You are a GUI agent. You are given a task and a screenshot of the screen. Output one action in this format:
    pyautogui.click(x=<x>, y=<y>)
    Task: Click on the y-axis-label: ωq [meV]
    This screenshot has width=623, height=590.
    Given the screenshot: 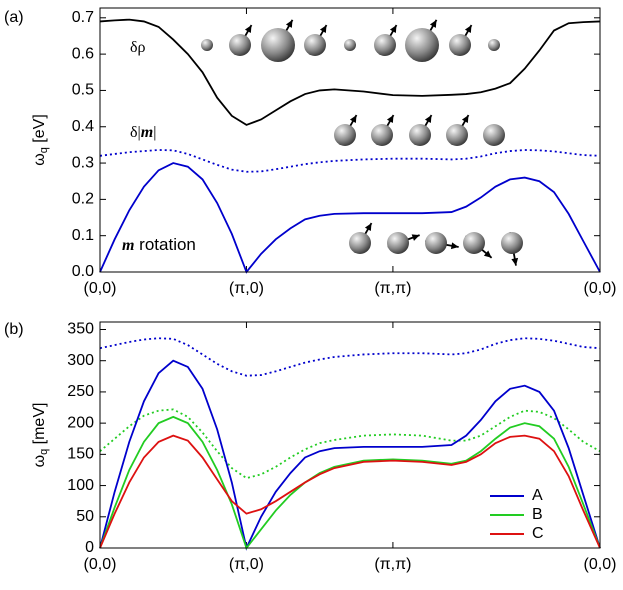 What is the action you would take?
    pyautogui.click(x=40, y=435)
    